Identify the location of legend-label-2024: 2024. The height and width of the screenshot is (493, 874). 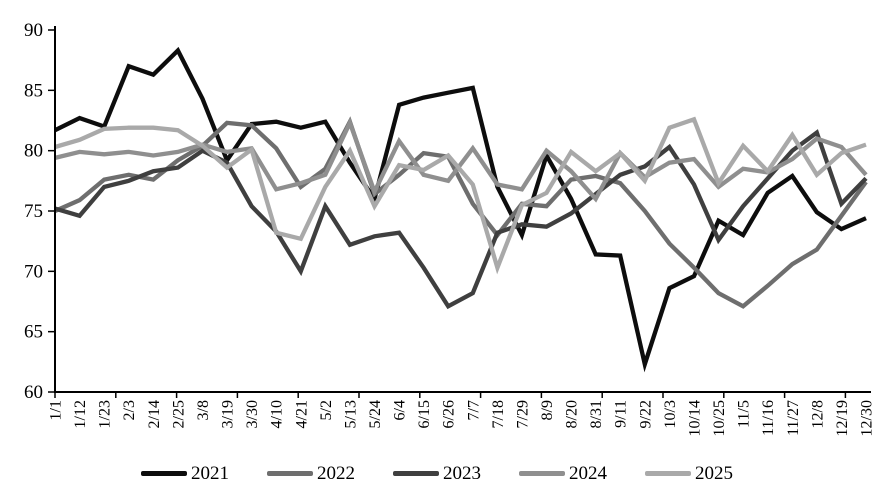
(588, 473).